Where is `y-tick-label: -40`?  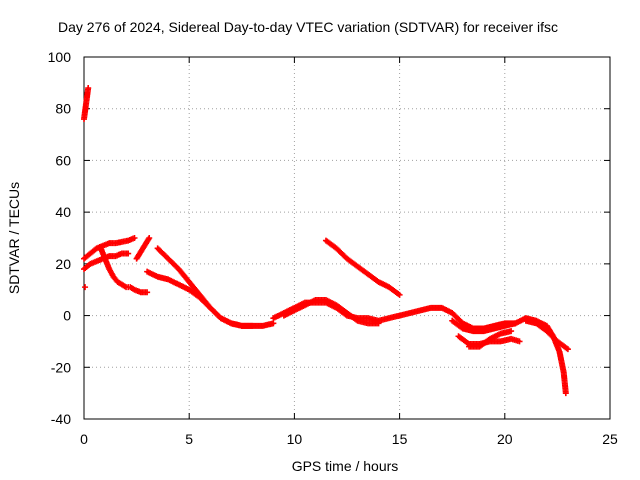
y-tick-label: -40 is located at coordinates (61, 419).